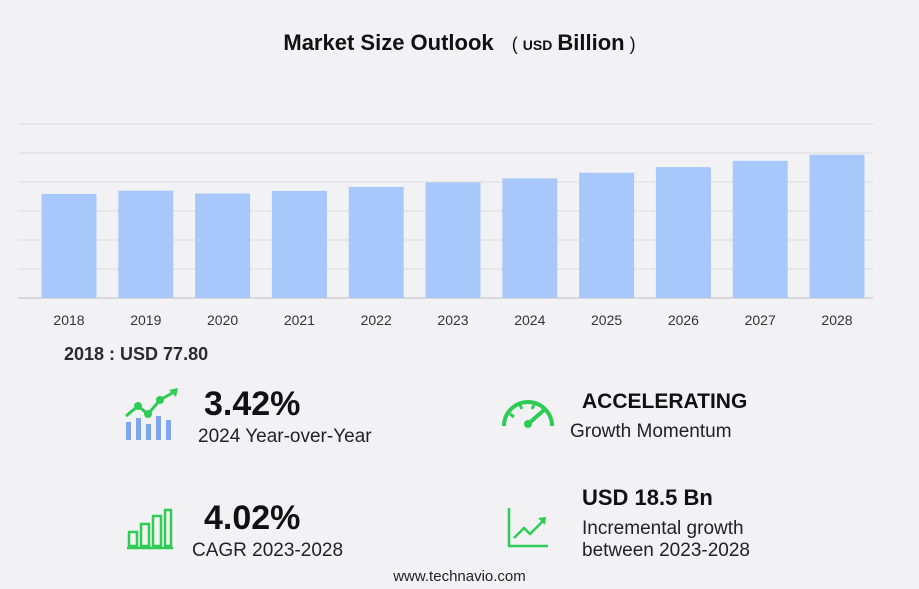 This screenshot has width=919, height=589. What do you see at coordinates (222, 320) in the screenshot?
I see `x-tick-label: 2020` at bounding box center [222, 320].